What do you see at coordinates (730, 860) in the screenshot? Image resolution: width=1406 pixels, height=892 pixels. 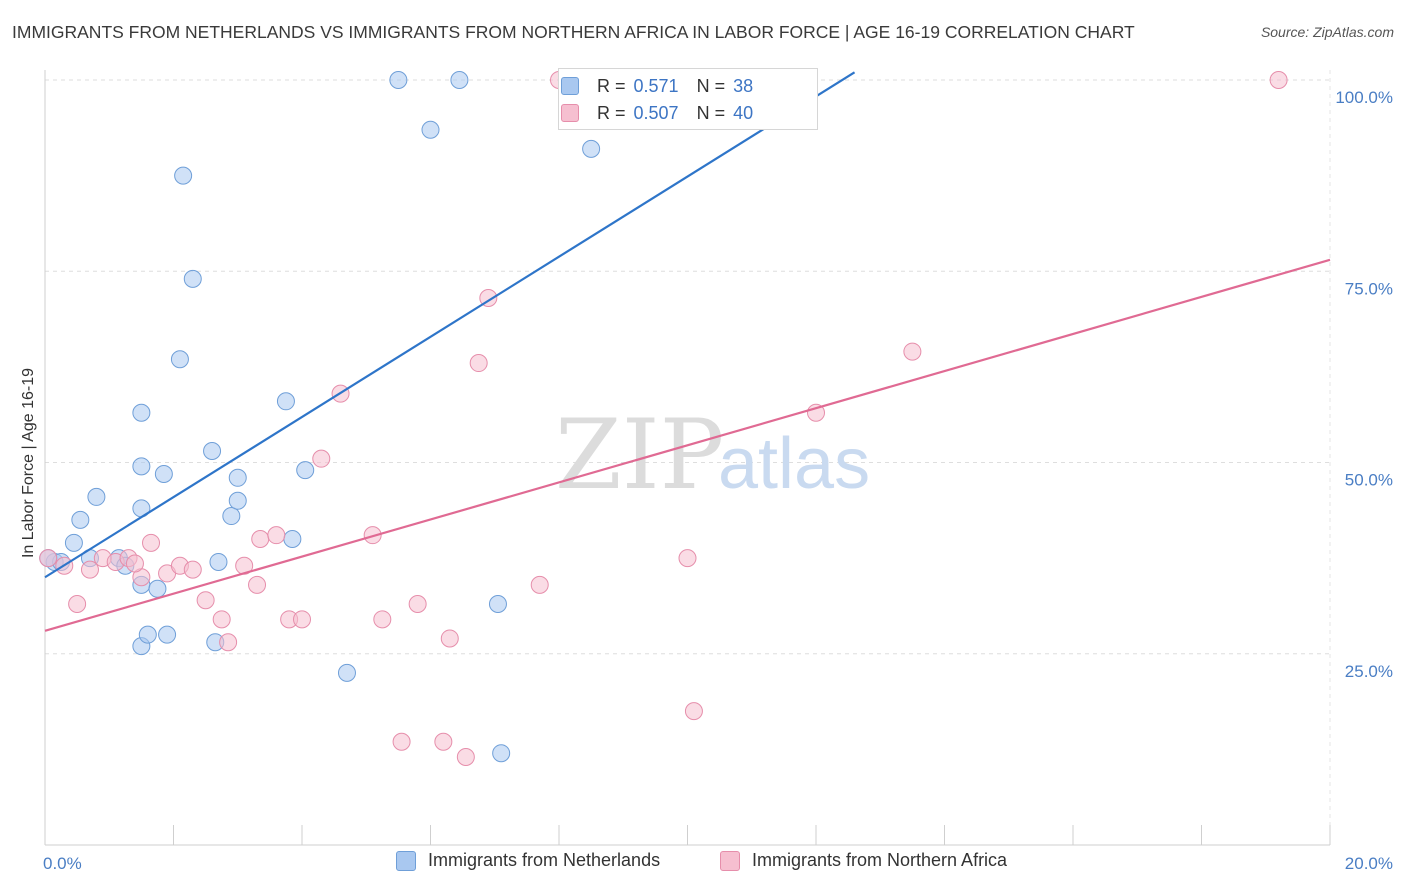 I see `legend-swatch-northern-africa` at bounding box center [730, 860].